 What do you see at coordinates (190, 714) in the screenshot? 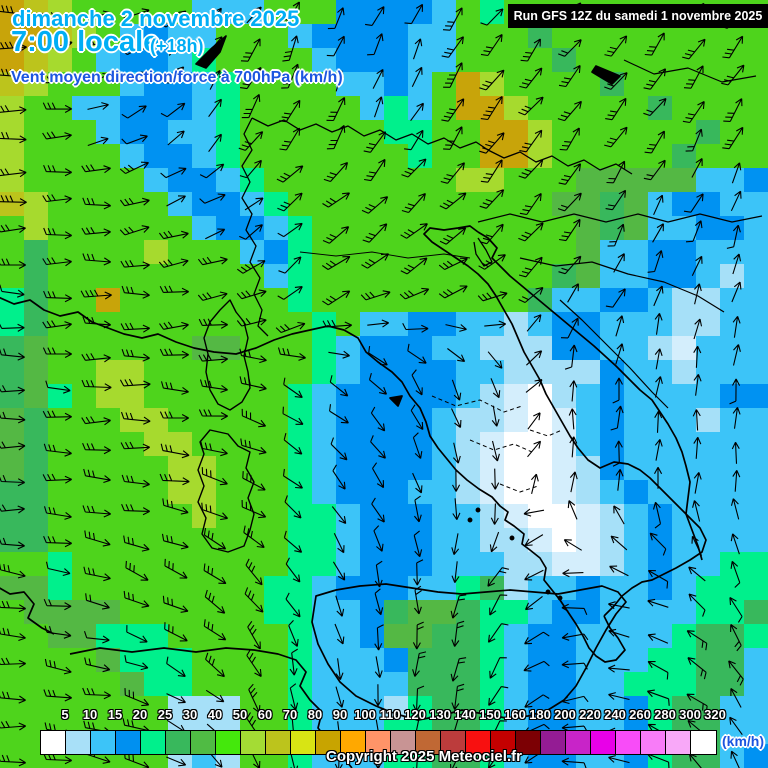
I see `legend-label: 30` at bounding box center [190, 714].